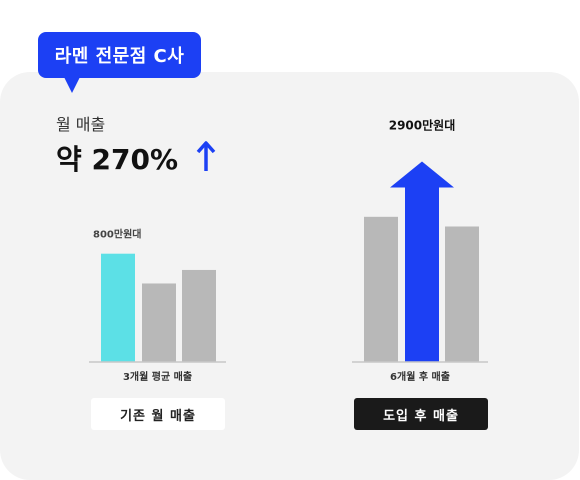 The width and height of the screenshot is (580, 480). Describe the element at coordinates (158, 414) in the screenshot. I see `before-revenue-button: 기존 월 매출` at that location.